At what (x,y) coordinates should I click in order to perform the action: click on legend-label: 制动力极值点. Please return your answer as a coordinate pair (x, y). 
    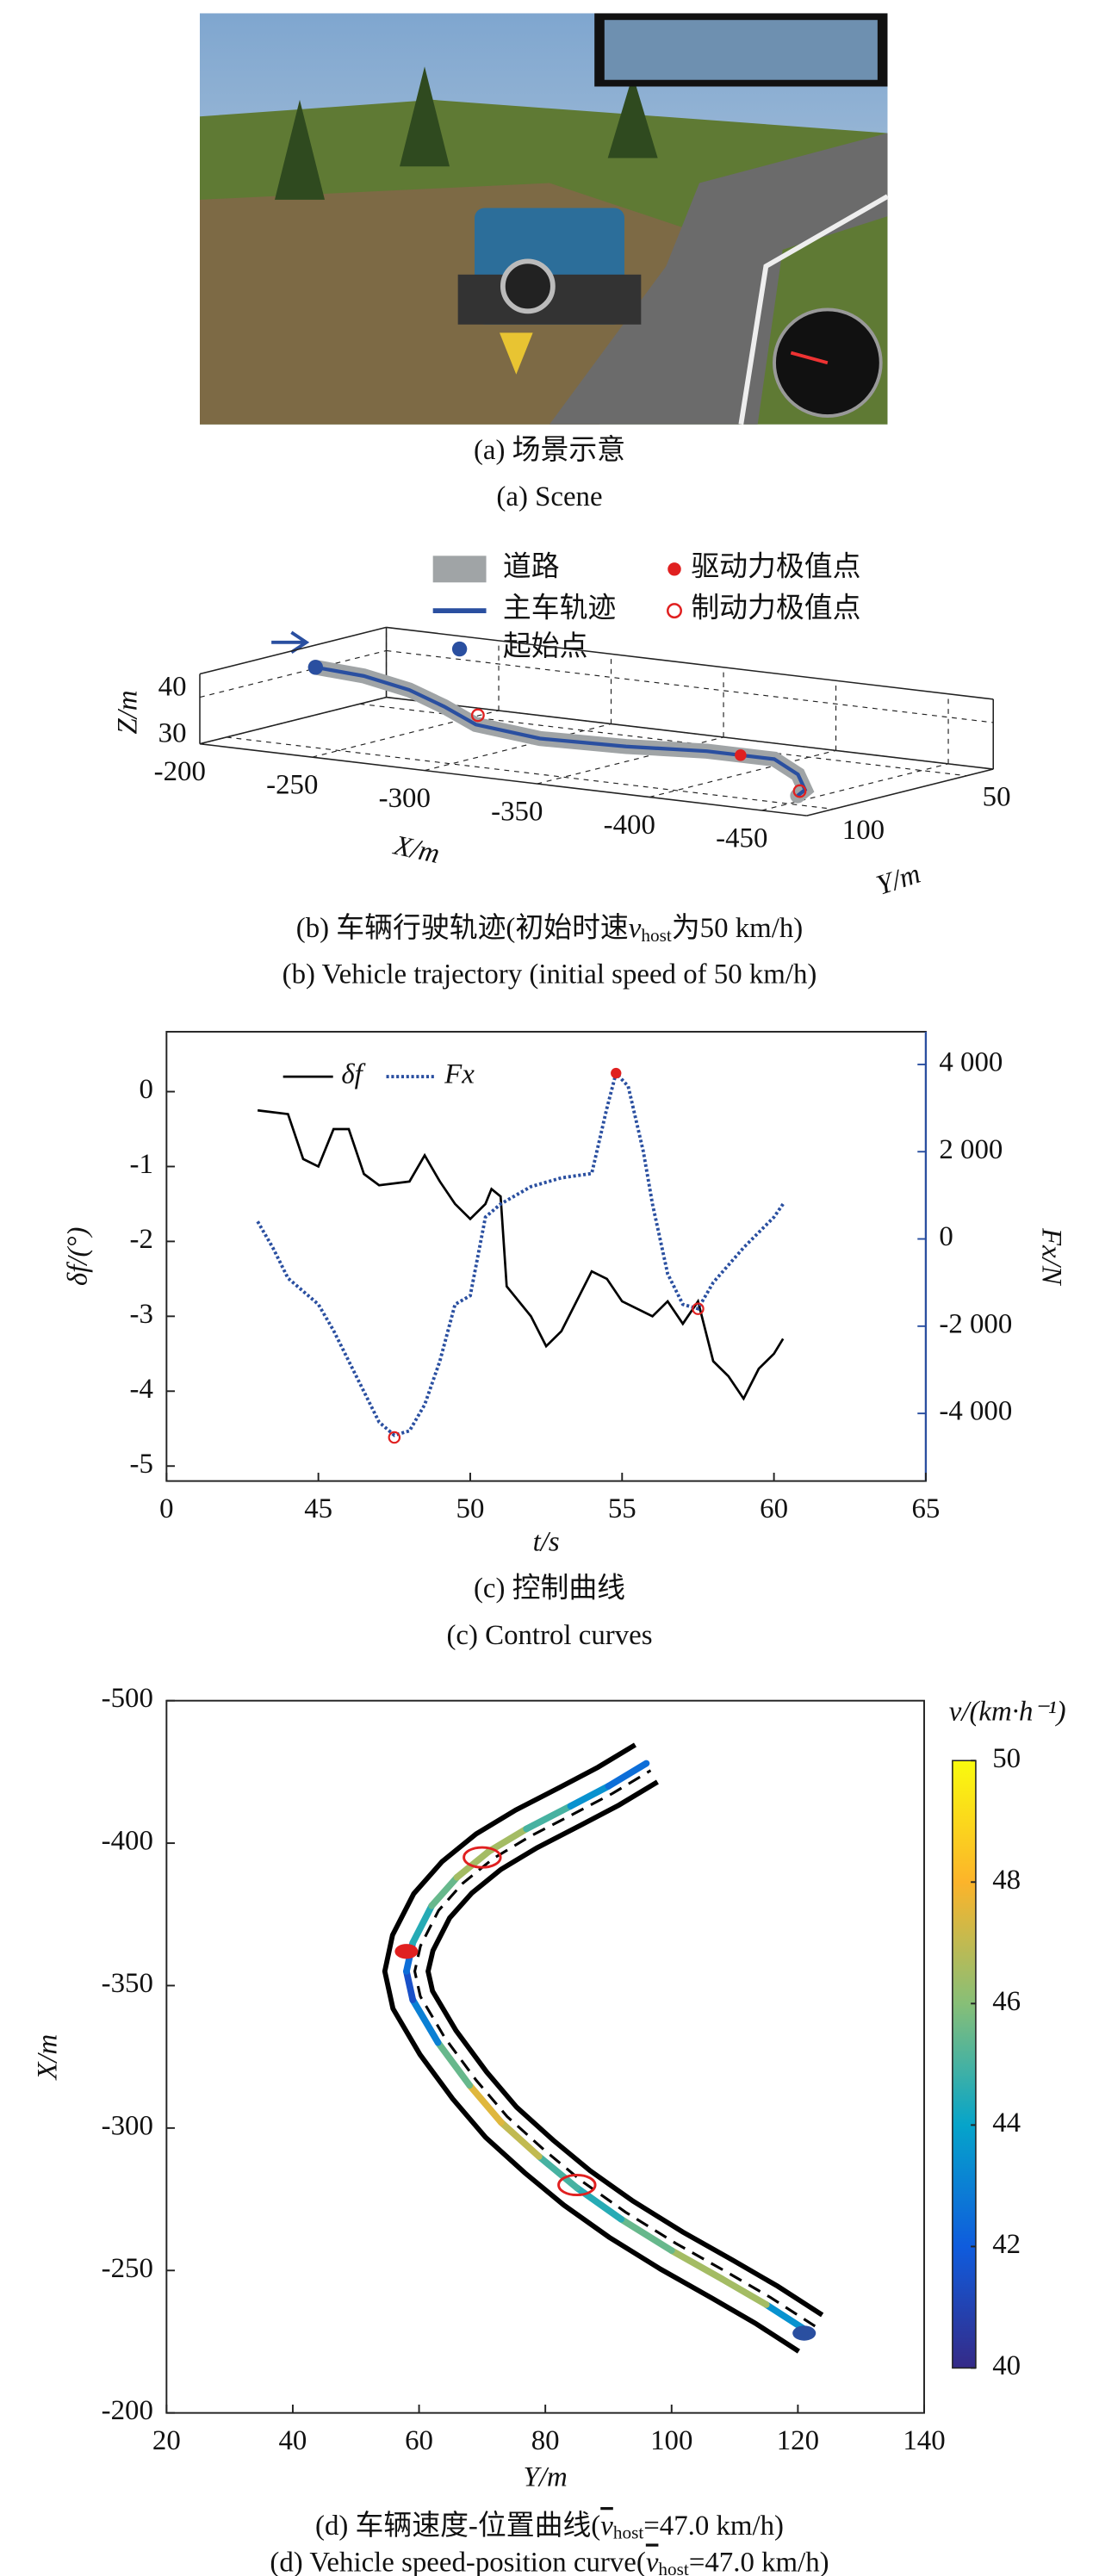
    Looking at the image, I should click on (775, 608).